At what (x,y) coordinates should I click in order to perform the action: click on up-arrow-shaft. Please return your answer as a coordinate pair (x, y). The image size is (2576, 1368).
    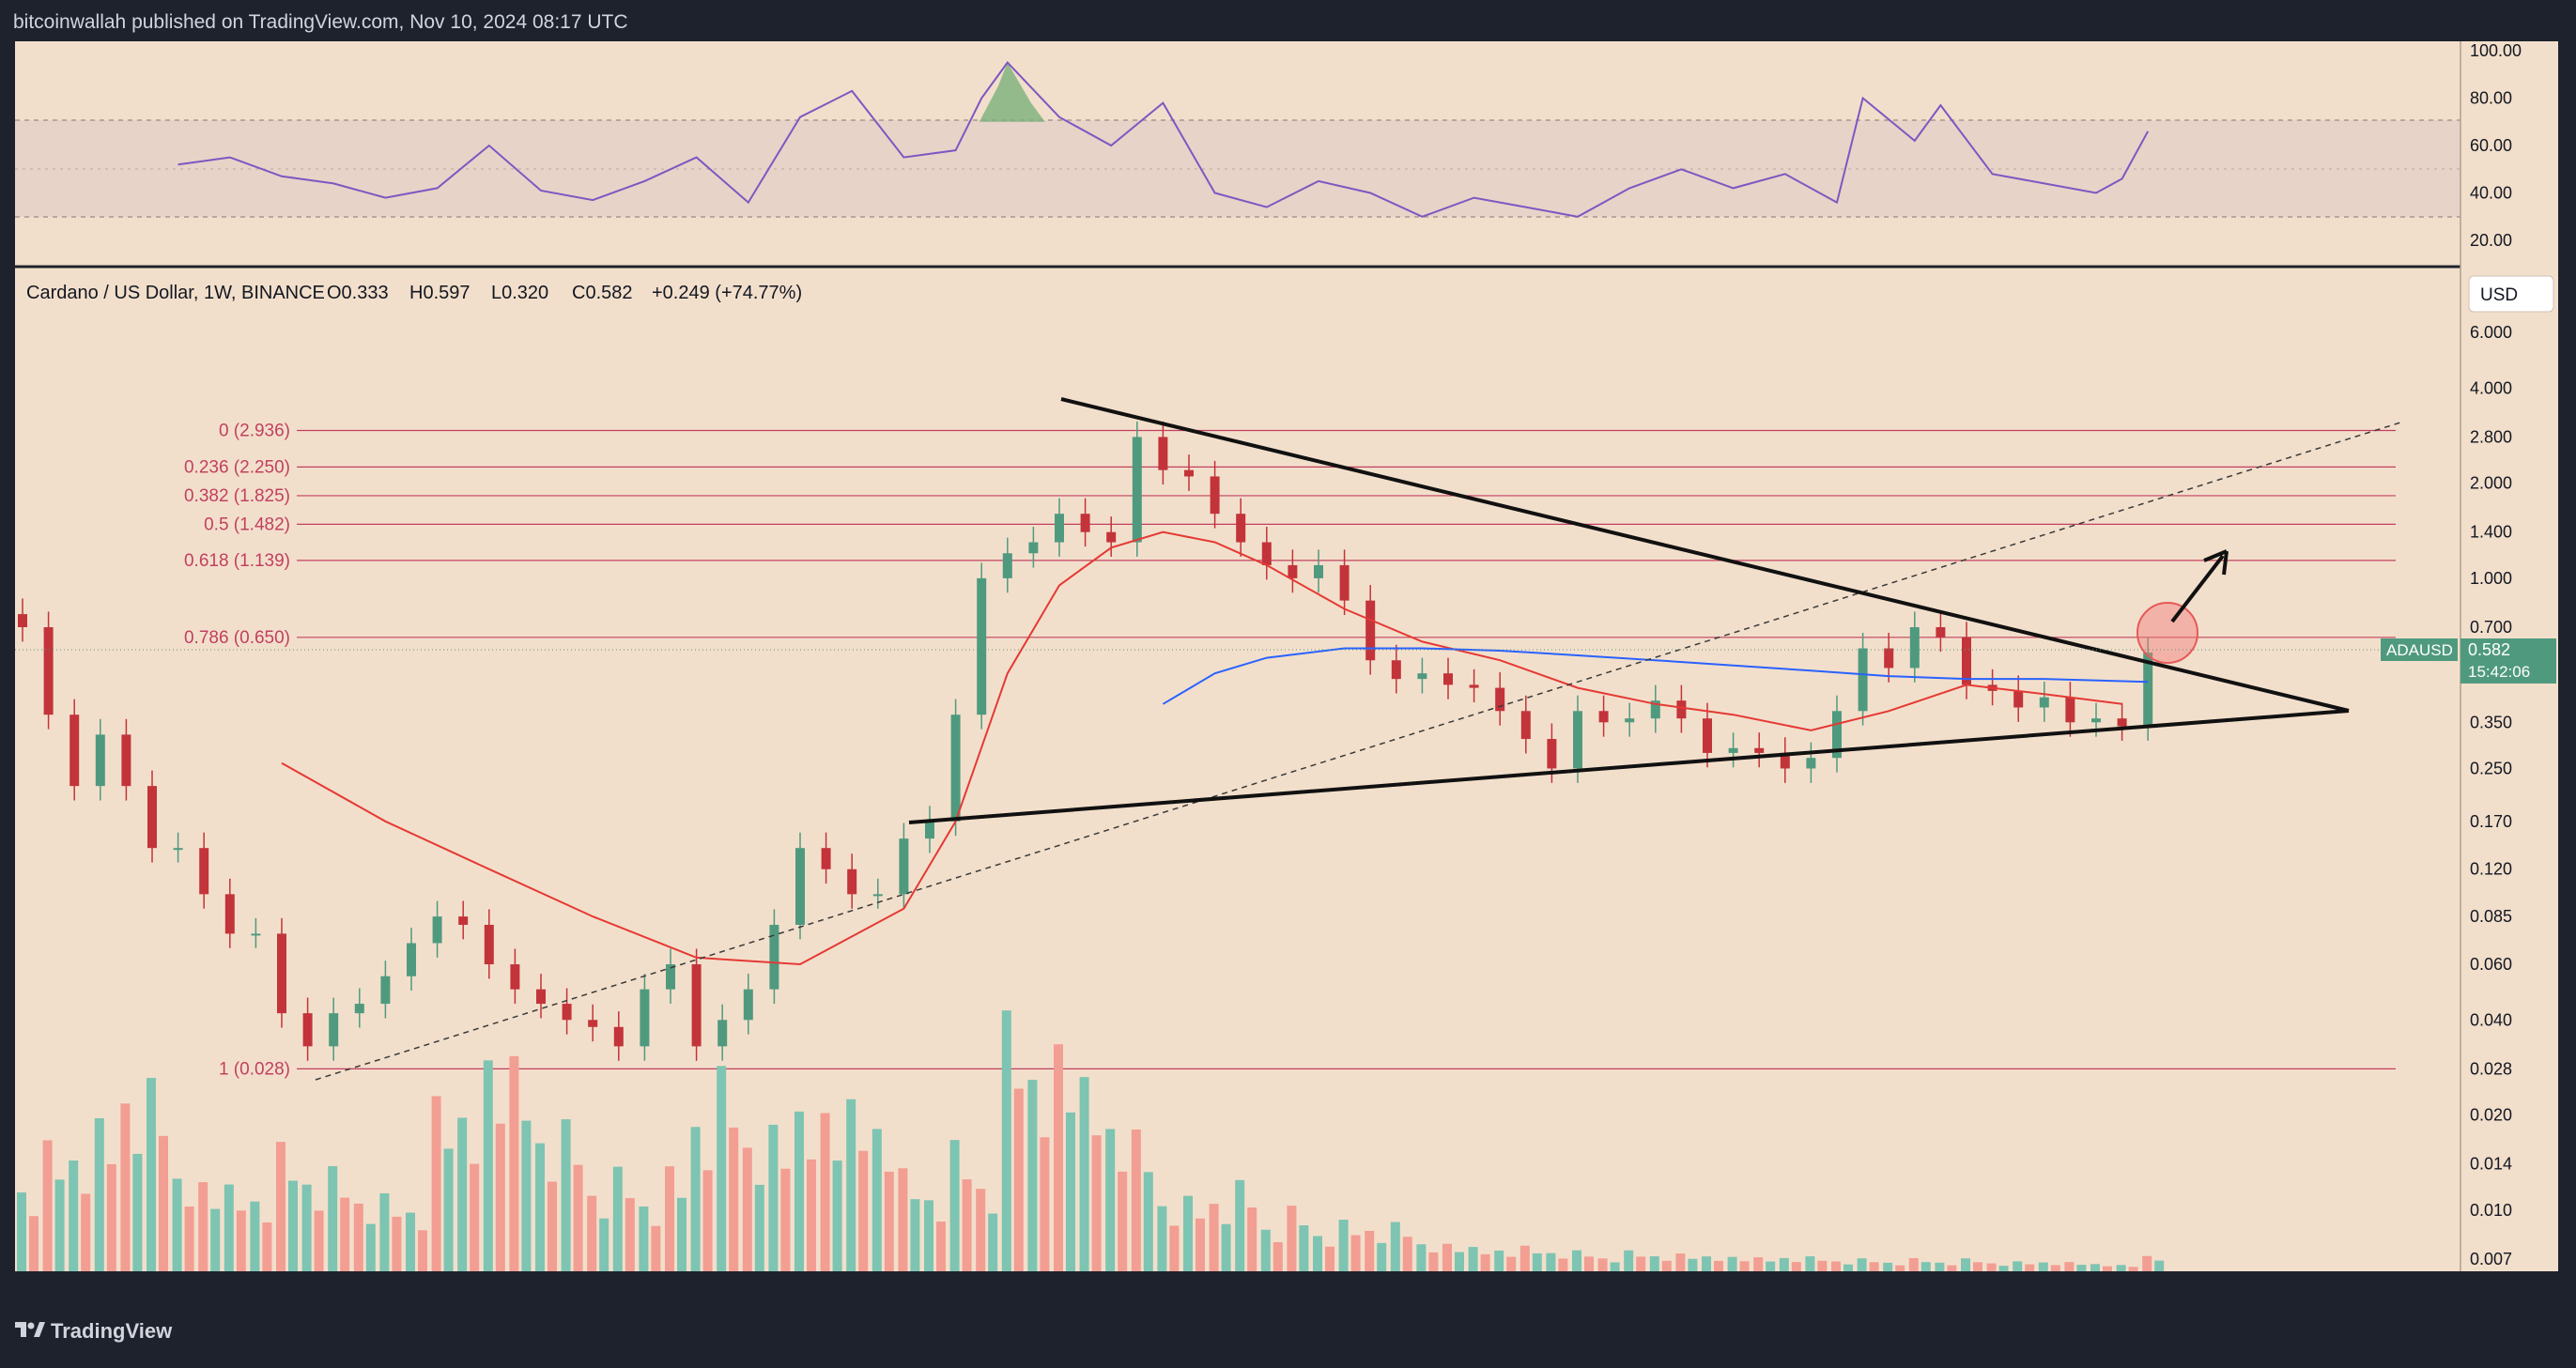
    Looking at the image, I should click on (2197, 588).